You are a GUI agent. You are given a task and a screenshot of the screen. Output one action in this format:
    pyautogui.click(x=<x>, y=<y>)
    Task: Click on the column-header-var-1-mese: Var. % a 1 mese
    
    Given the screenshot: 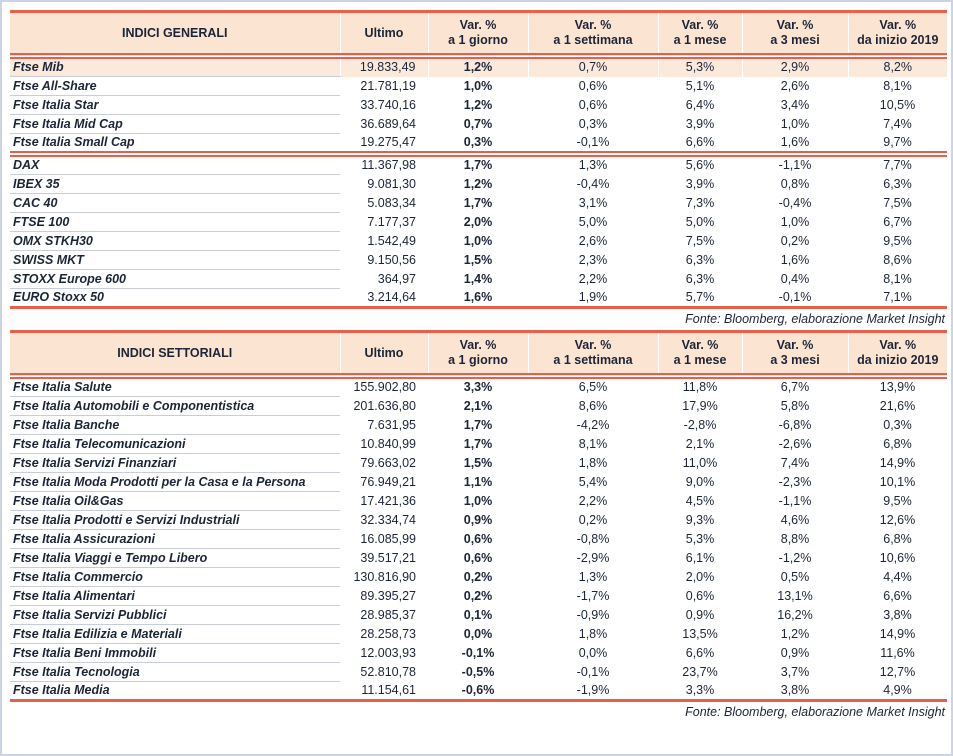 What is the action you would take?
    pyautogui.click(x=699, y=353)
    